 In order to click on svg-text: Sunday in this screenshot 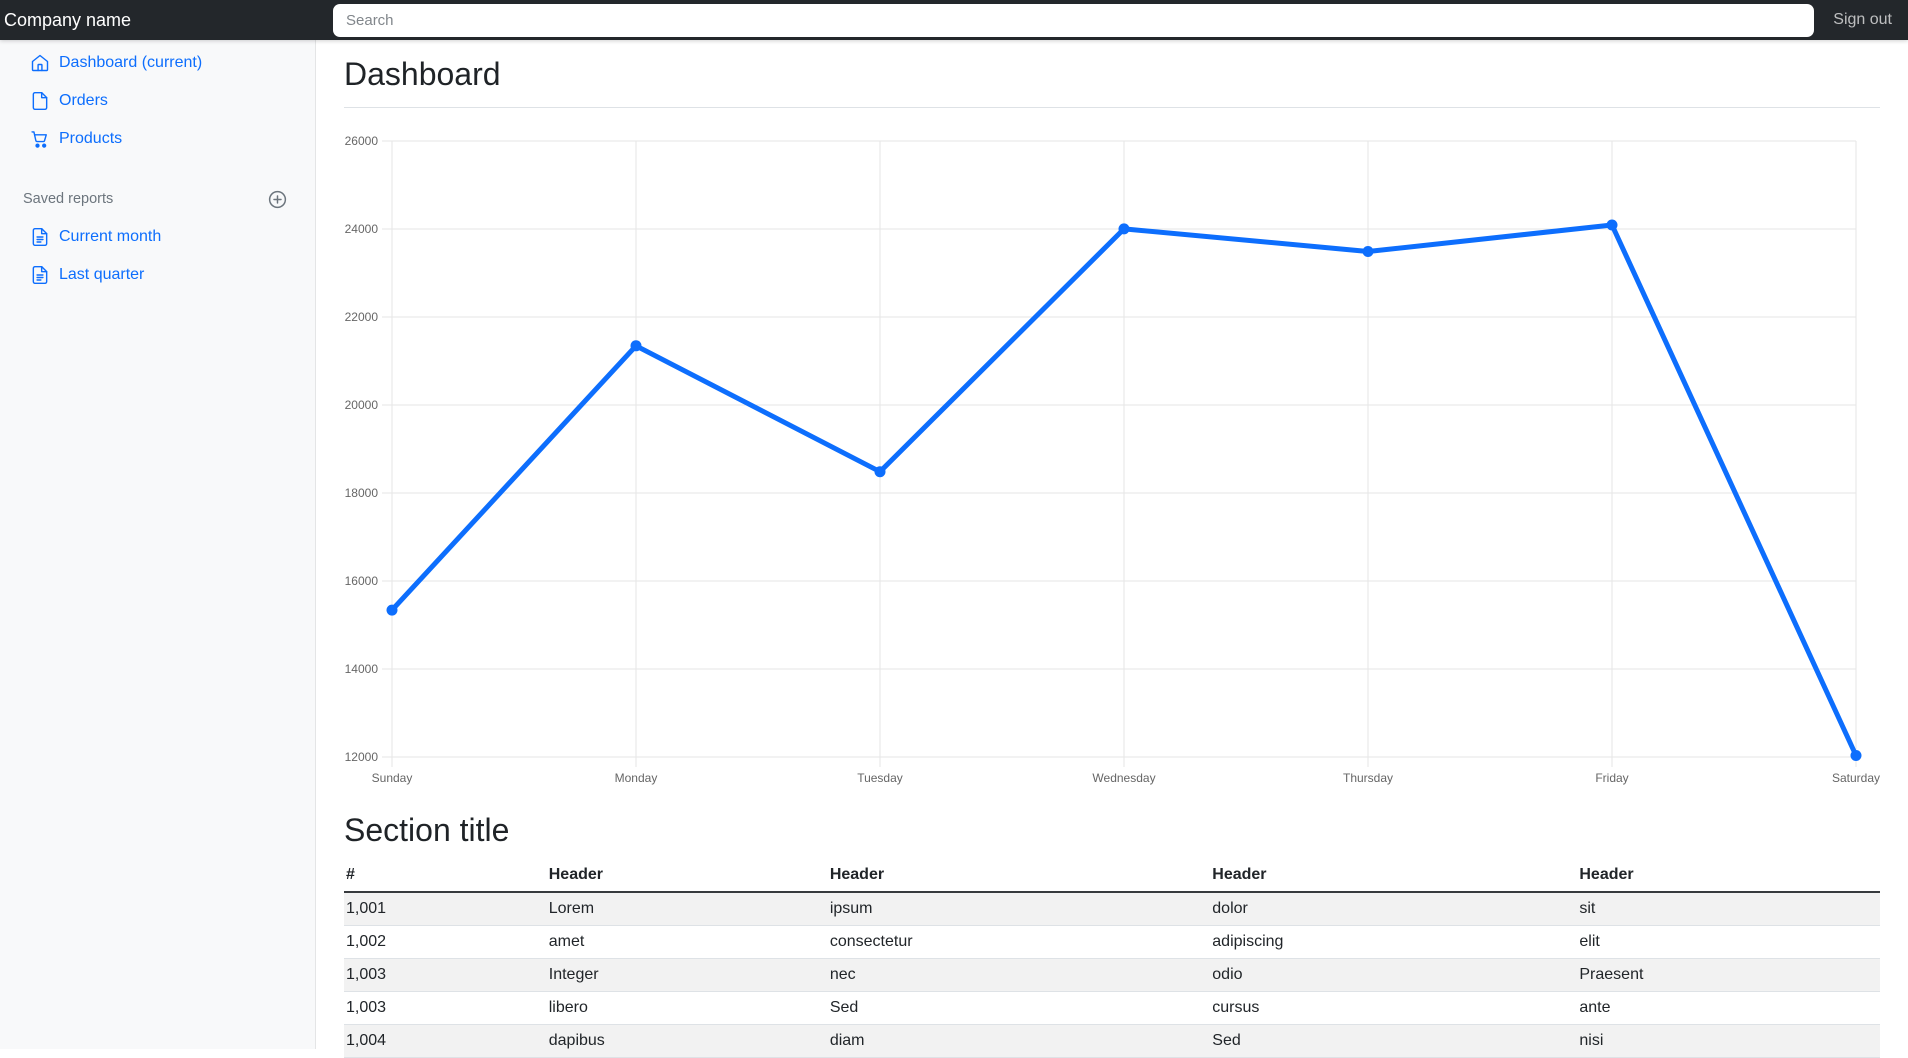, I will do `click(392, 778)`.